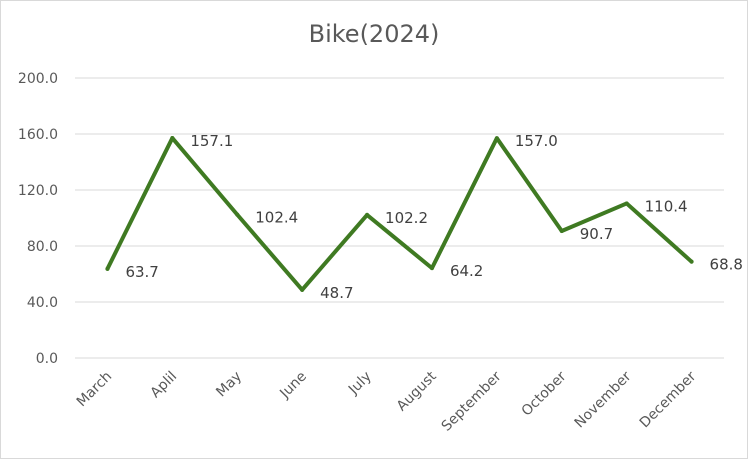 This screenshot has width=748, height=459. What do you see at coordinates (666, 206) in the screenshot?
I see `data-label: 110.4` at bounding box center [666, 206].